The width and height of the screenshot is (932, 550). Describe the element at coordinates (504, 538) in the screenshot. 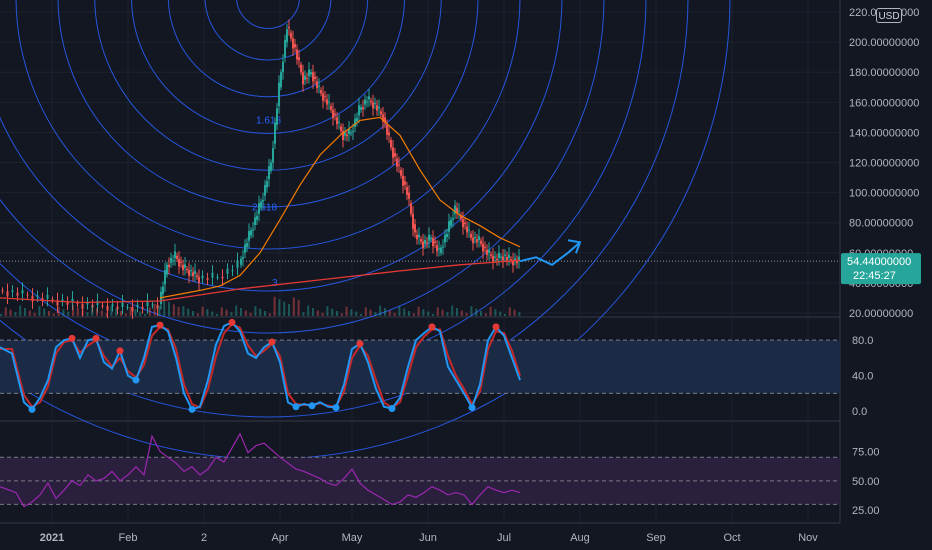

I see `time-tick-label: Jul` at that location.